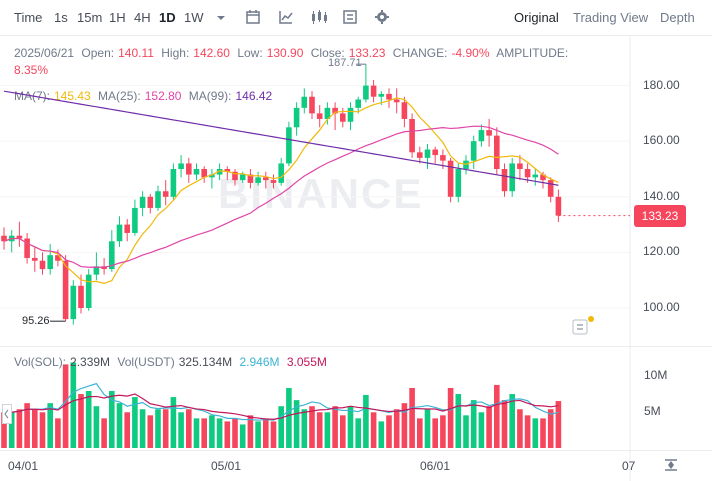  Describe the element at coordinates (660, 216) in the screenshot. I see `current-price-badge: 133.23` at that location.